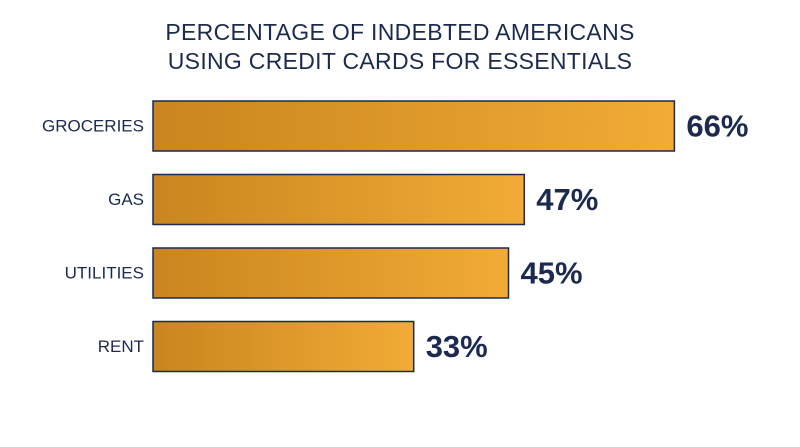 The height and width of the screenshot is (447, 800). I want to click on bar-groceries, so click(414, 126).